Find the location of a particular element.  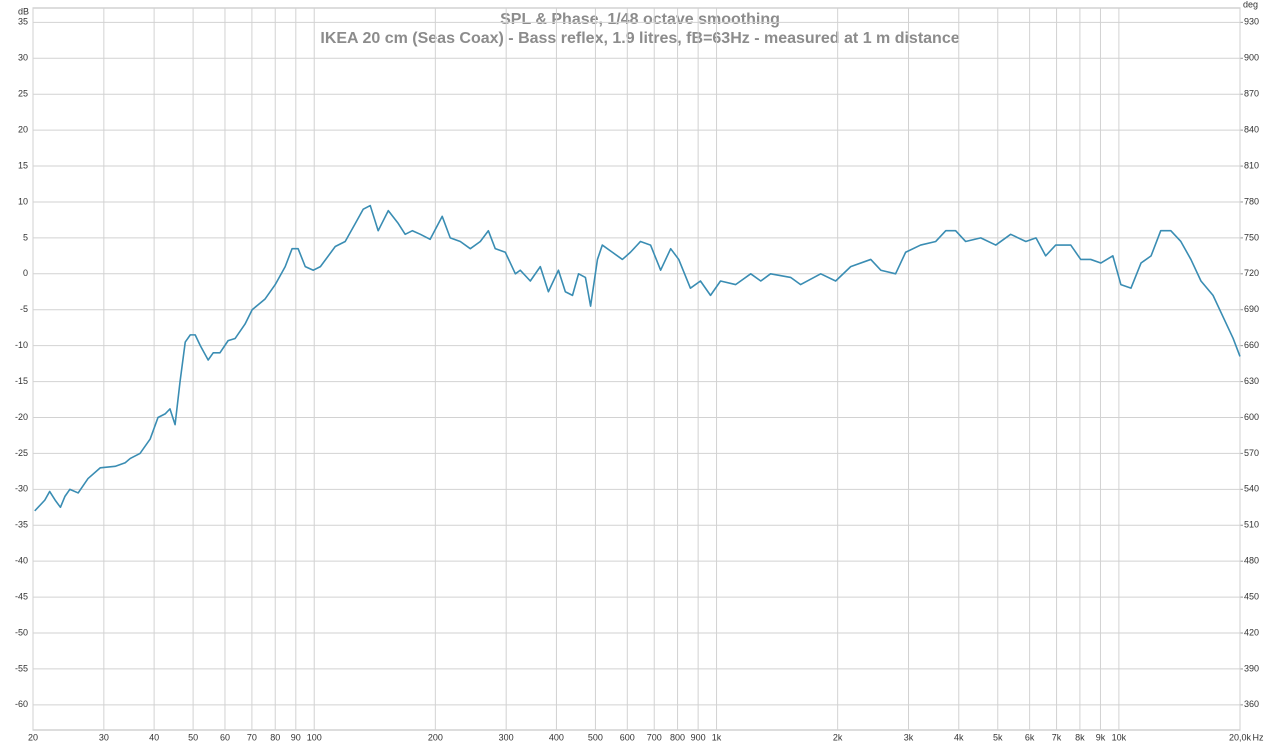

x-tick-label: 8k is located at coordinates (1080, 737).